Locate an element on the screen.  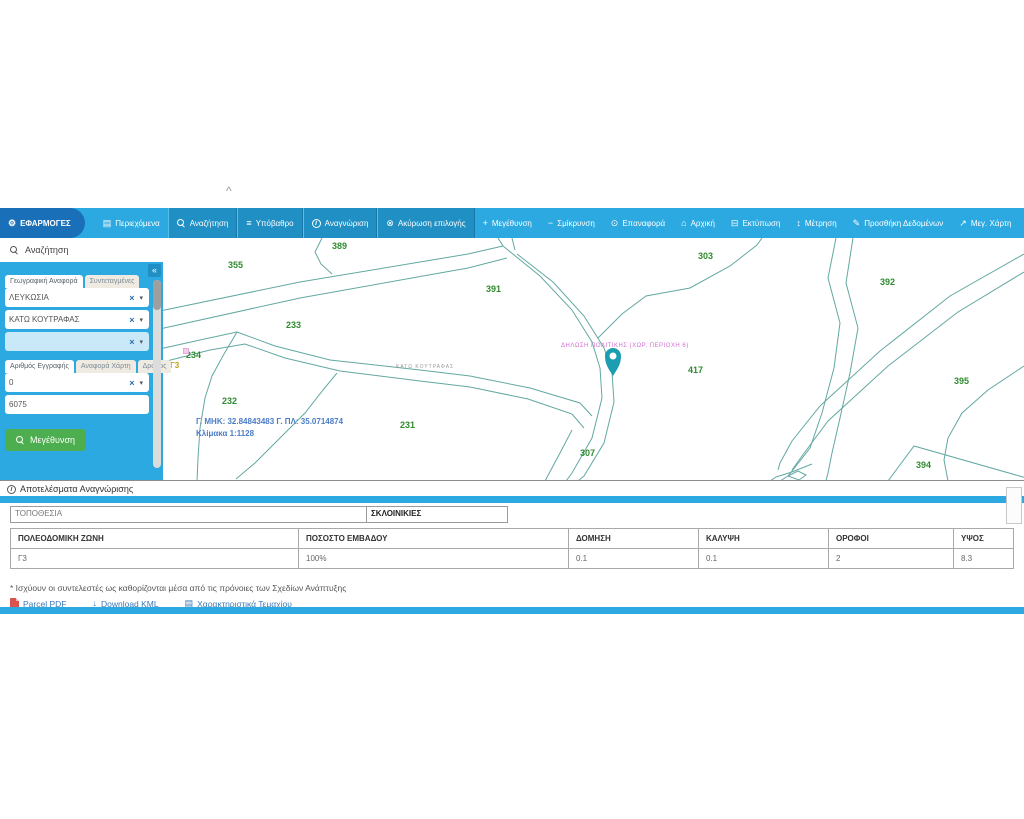
village-label: ΚΑΤΩ ΚΟΥΤΡΑΦΑΣ is located at coordinates (425, 367).